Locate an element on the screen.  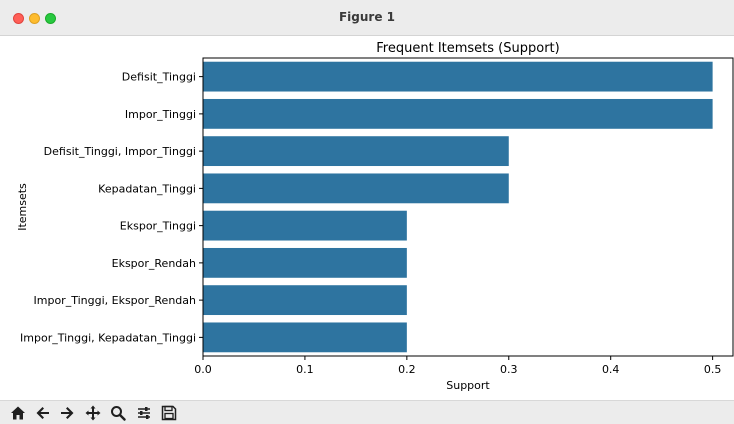
x-tick-label: 0.2 is located at coordinates (407, 369).